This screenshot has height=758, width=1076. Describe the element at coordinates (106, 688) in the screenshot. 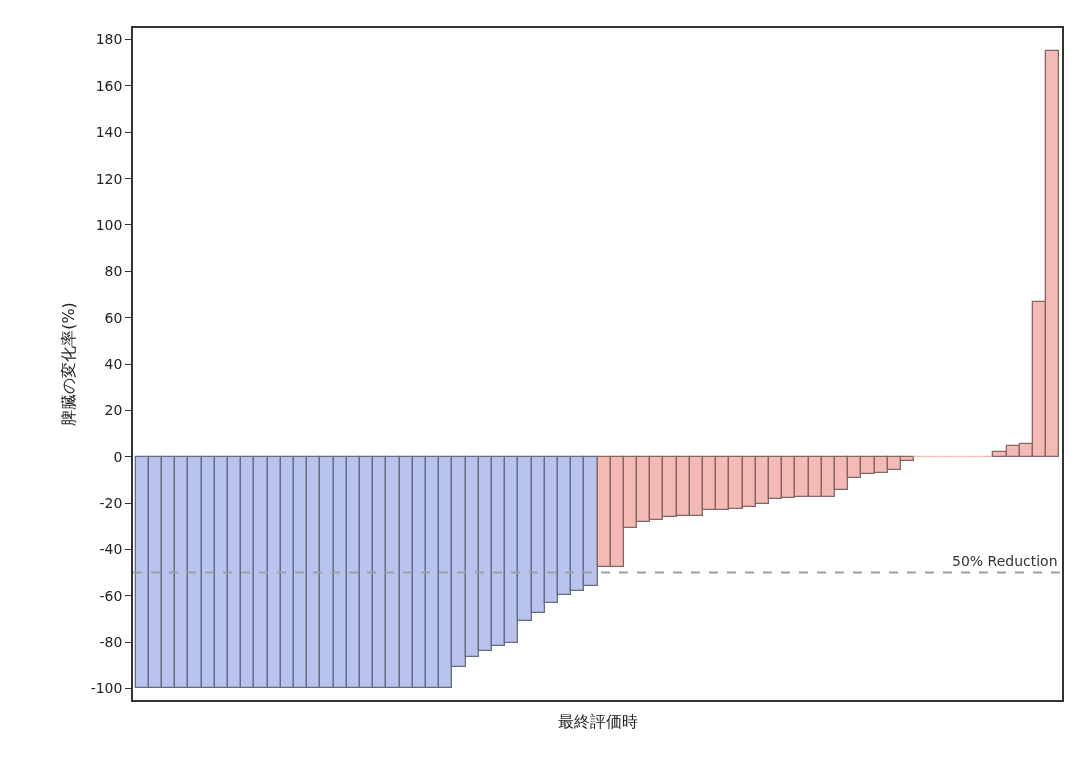

I see `y-tick-label: -100` at that location.